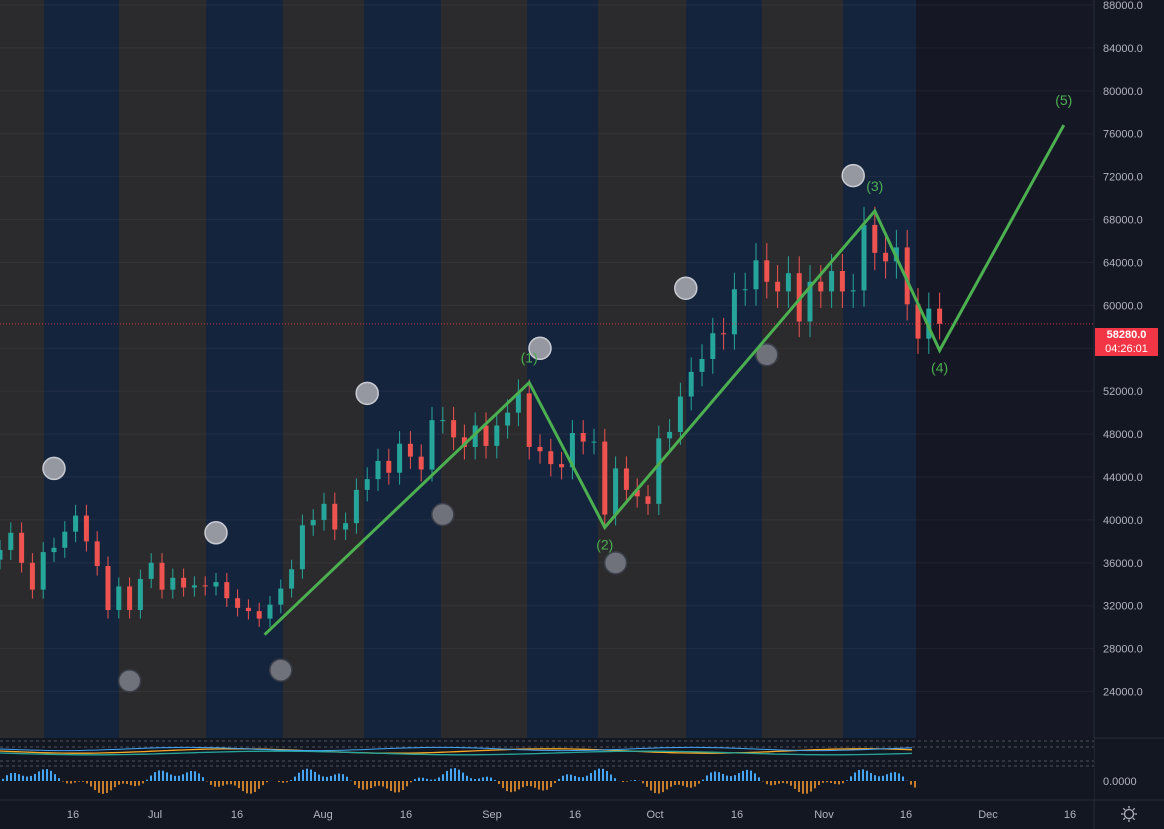  I want to click on wave-label: (1), so click(529, 358).